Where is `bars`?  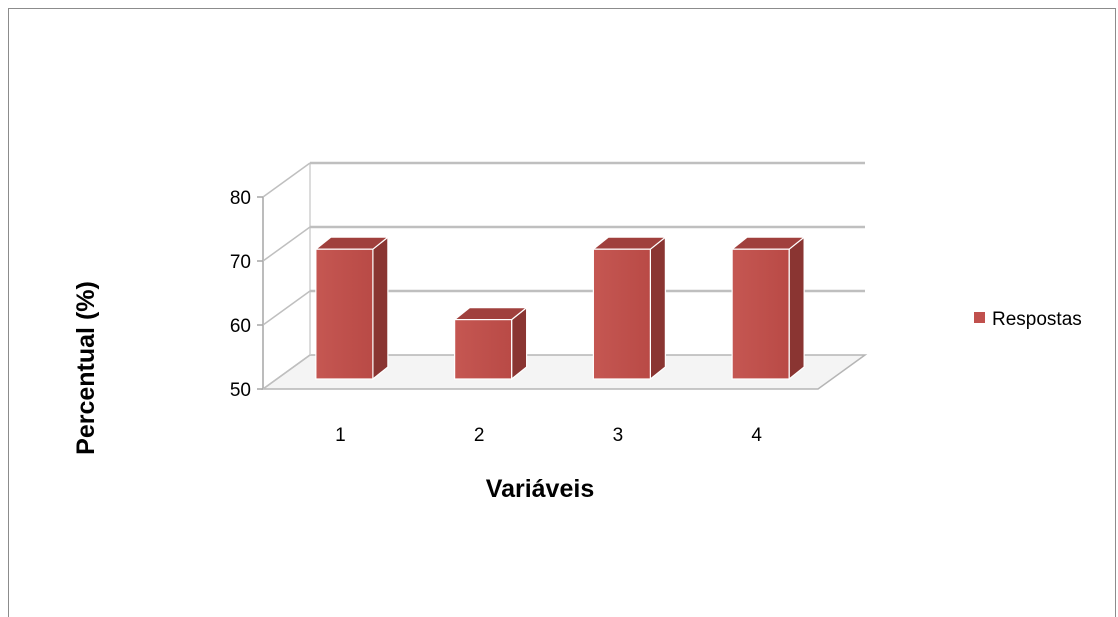
bars is located at coordinates (560, 308).